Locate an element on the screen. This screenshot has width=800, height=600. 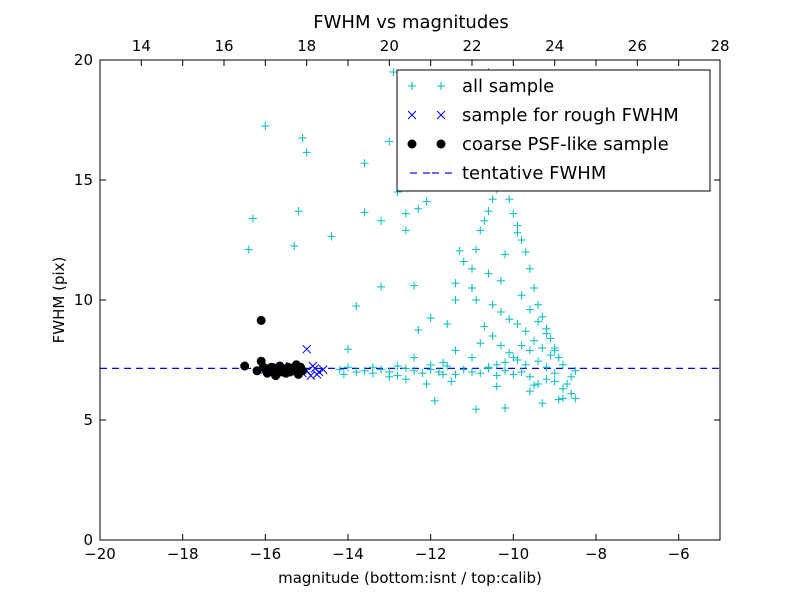
x-tick-label: −8 is located at coordinates (596, 554).